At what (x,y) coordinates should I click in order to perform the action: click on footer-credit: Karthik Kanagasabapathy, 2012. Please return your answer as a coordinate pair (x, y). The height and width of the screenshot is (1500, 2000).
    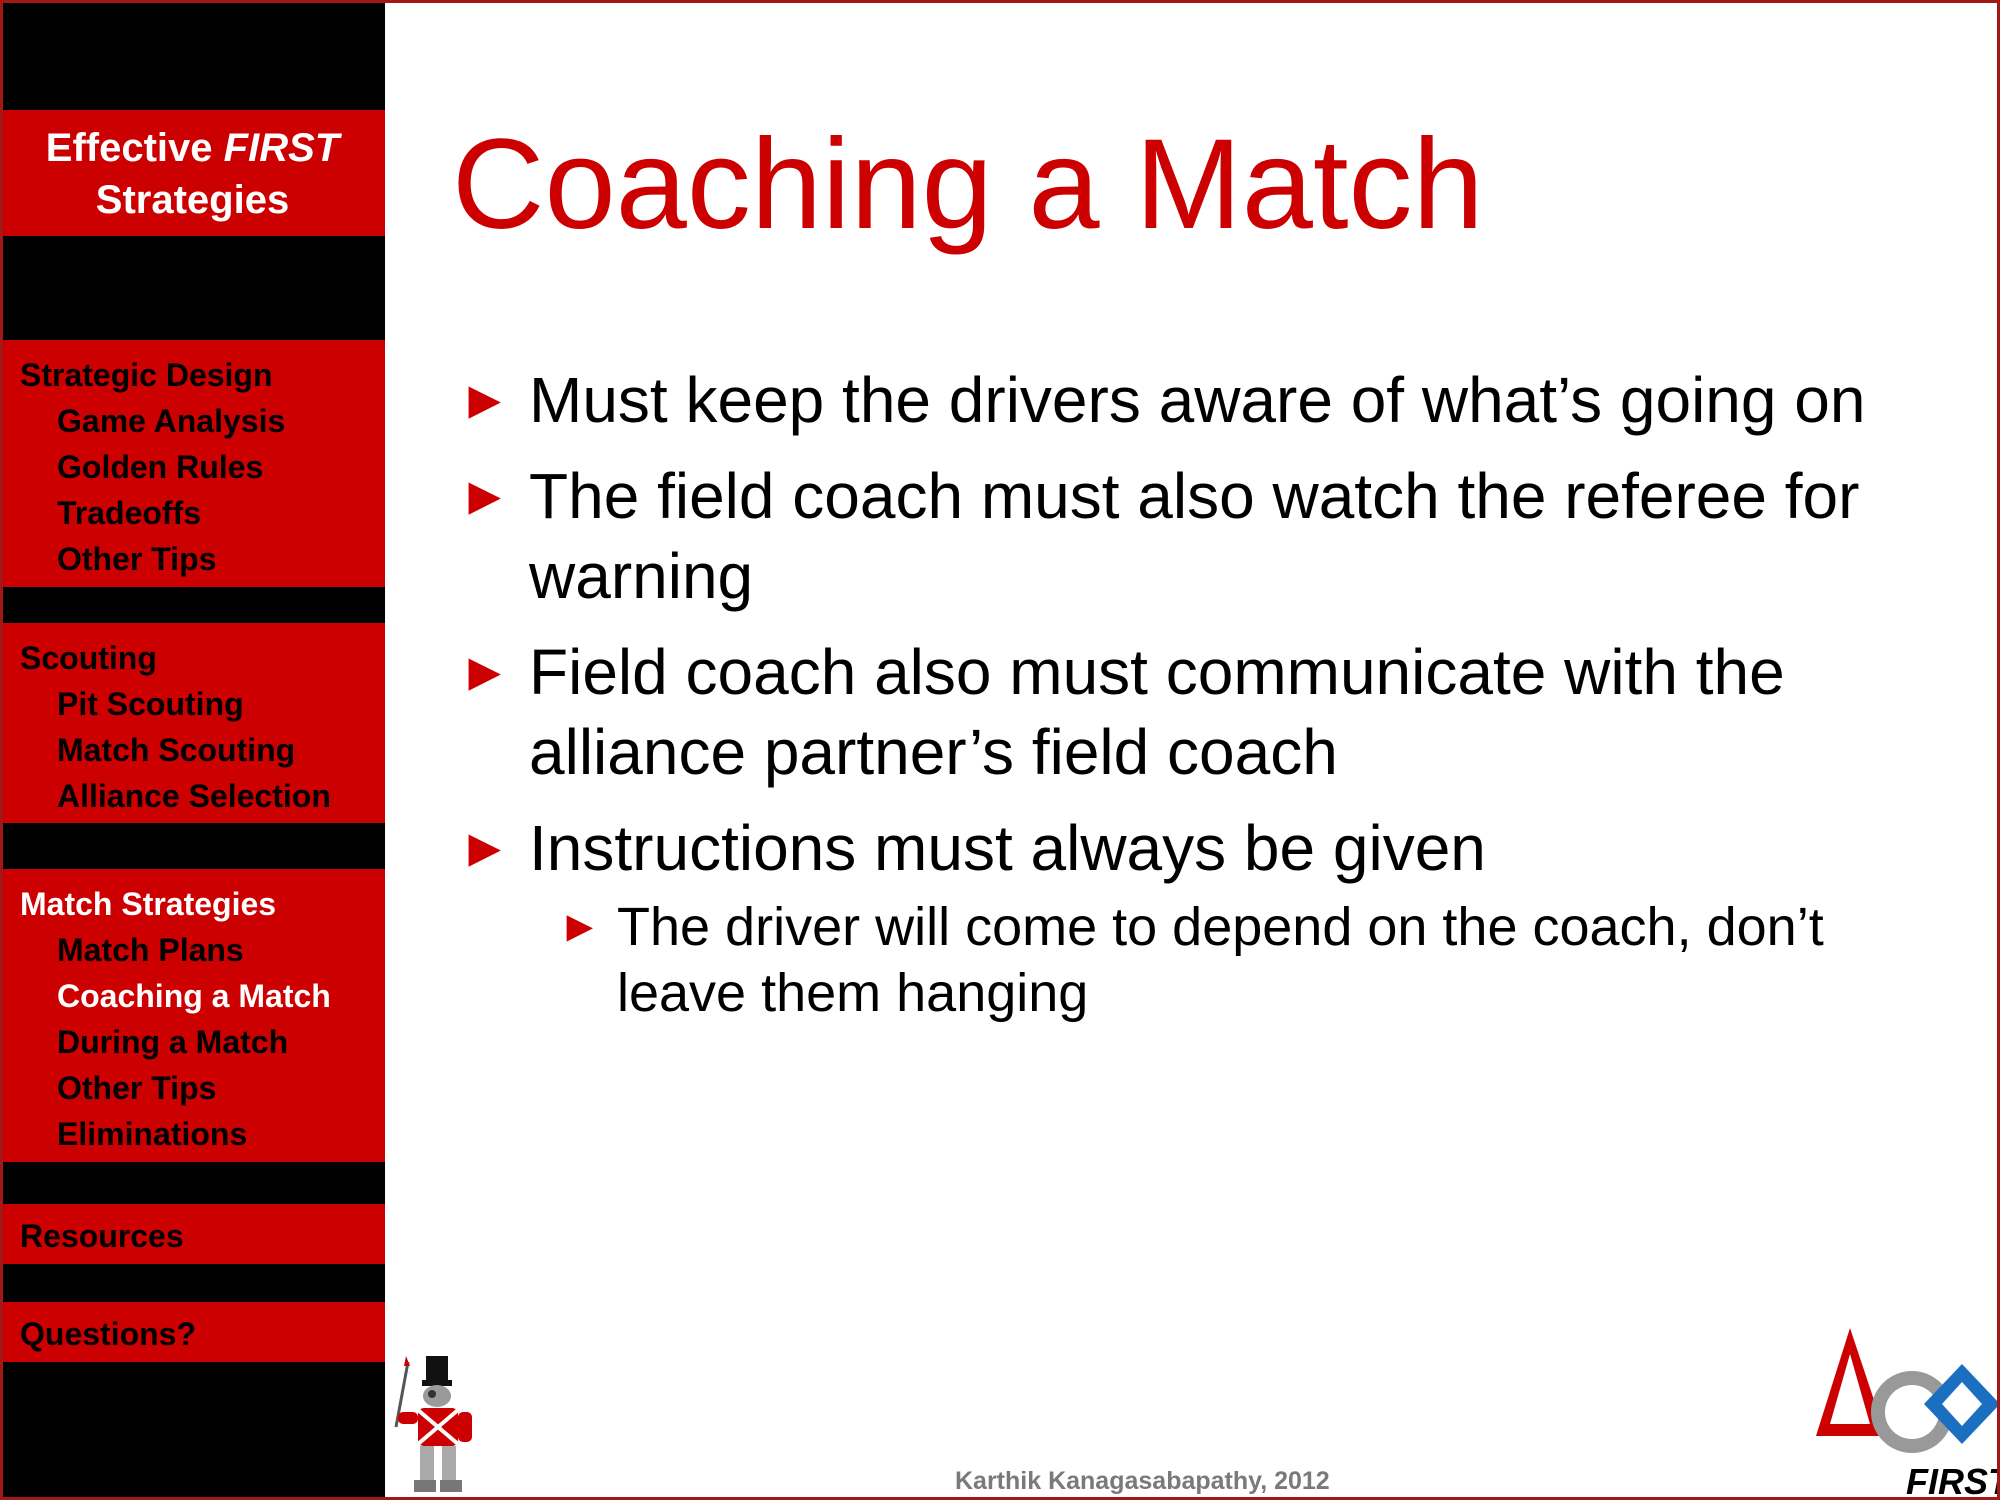
    Looking at the image, I should click on (1142, 1481).